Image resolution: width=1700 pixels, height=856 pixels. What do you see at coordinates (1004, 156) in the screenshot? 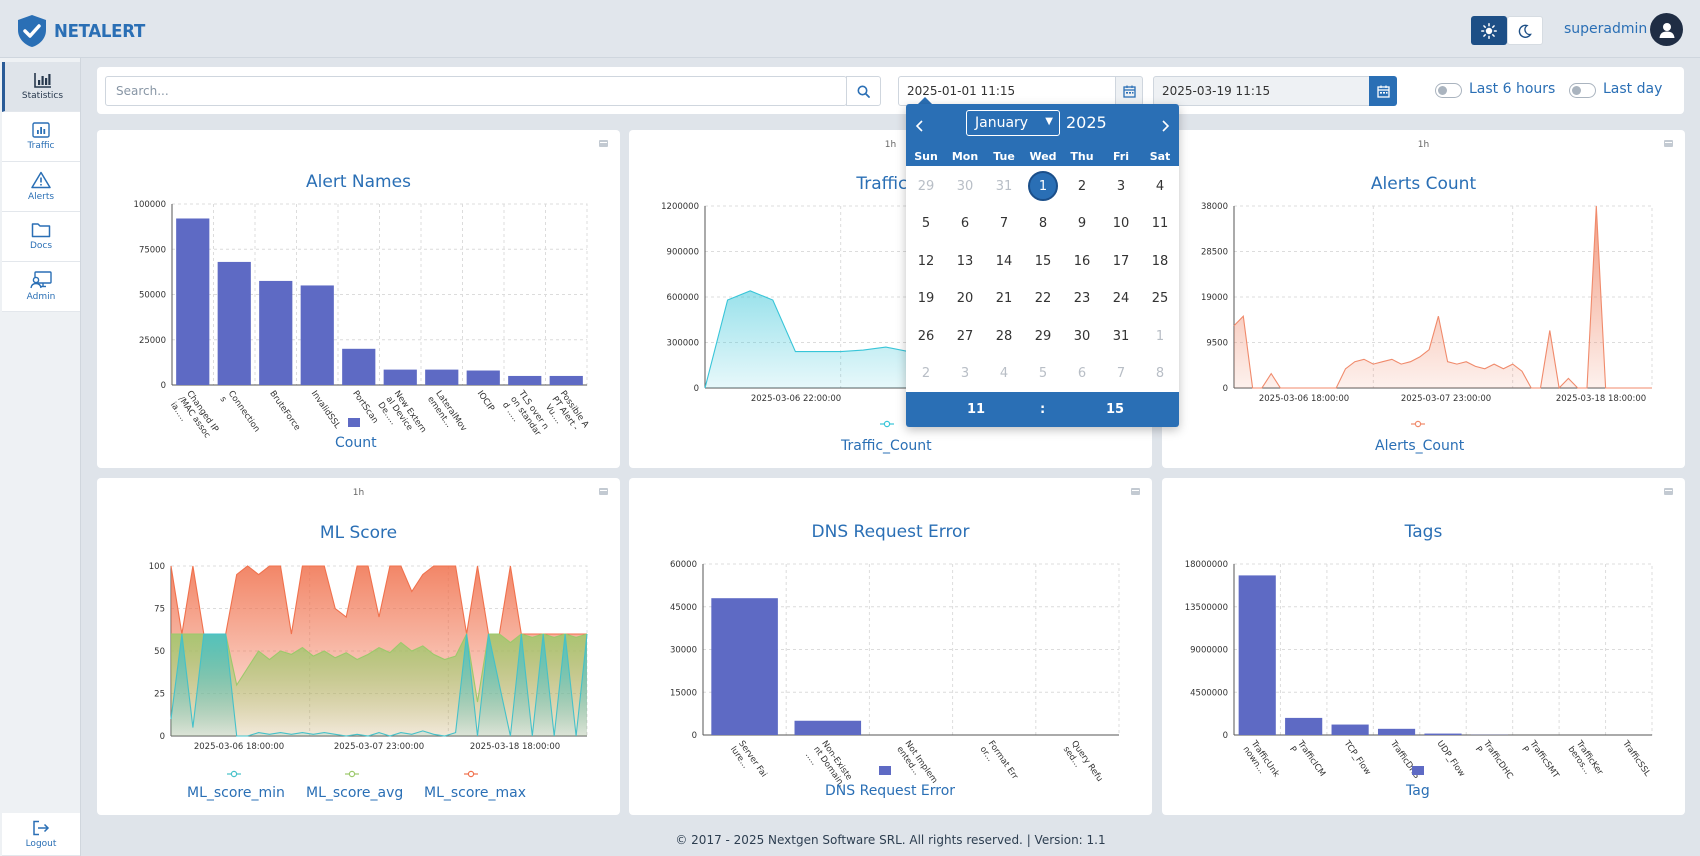
I see `weekday-header: Tue` at bounding box center [1004, 156].